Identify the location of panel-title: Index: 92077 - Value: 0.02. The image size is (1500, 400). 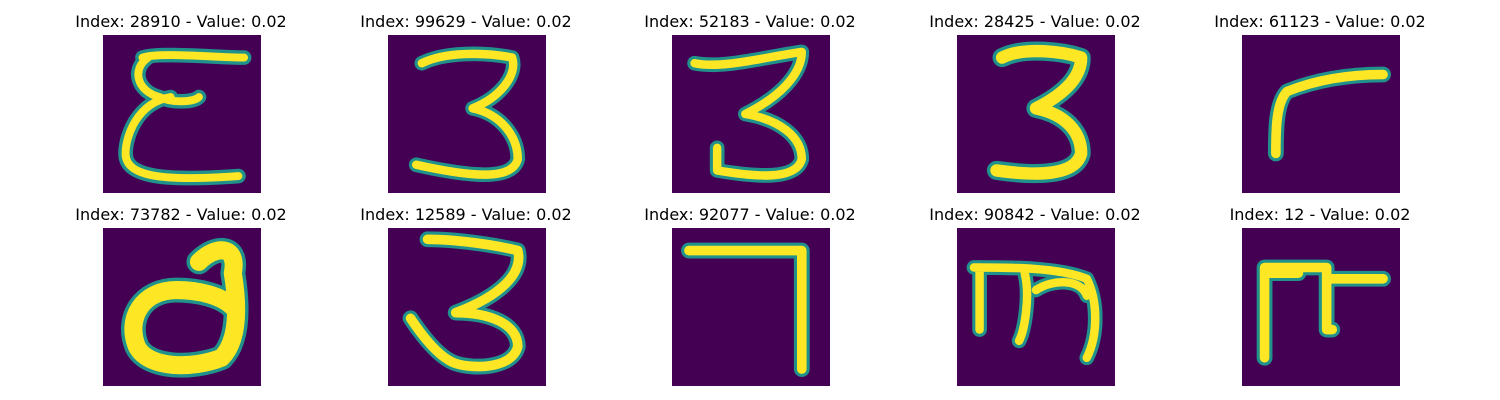
(750, 214).